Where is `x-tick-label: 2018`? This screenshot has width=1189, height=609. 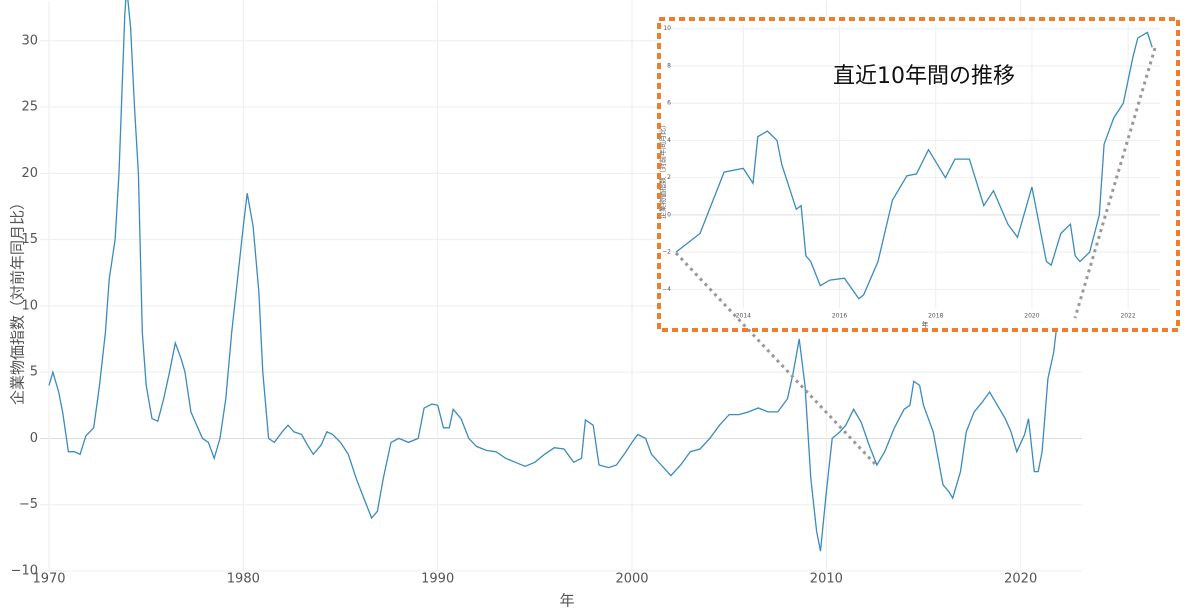 x-tick-label: 2018 is located at coordinates (935, 316).